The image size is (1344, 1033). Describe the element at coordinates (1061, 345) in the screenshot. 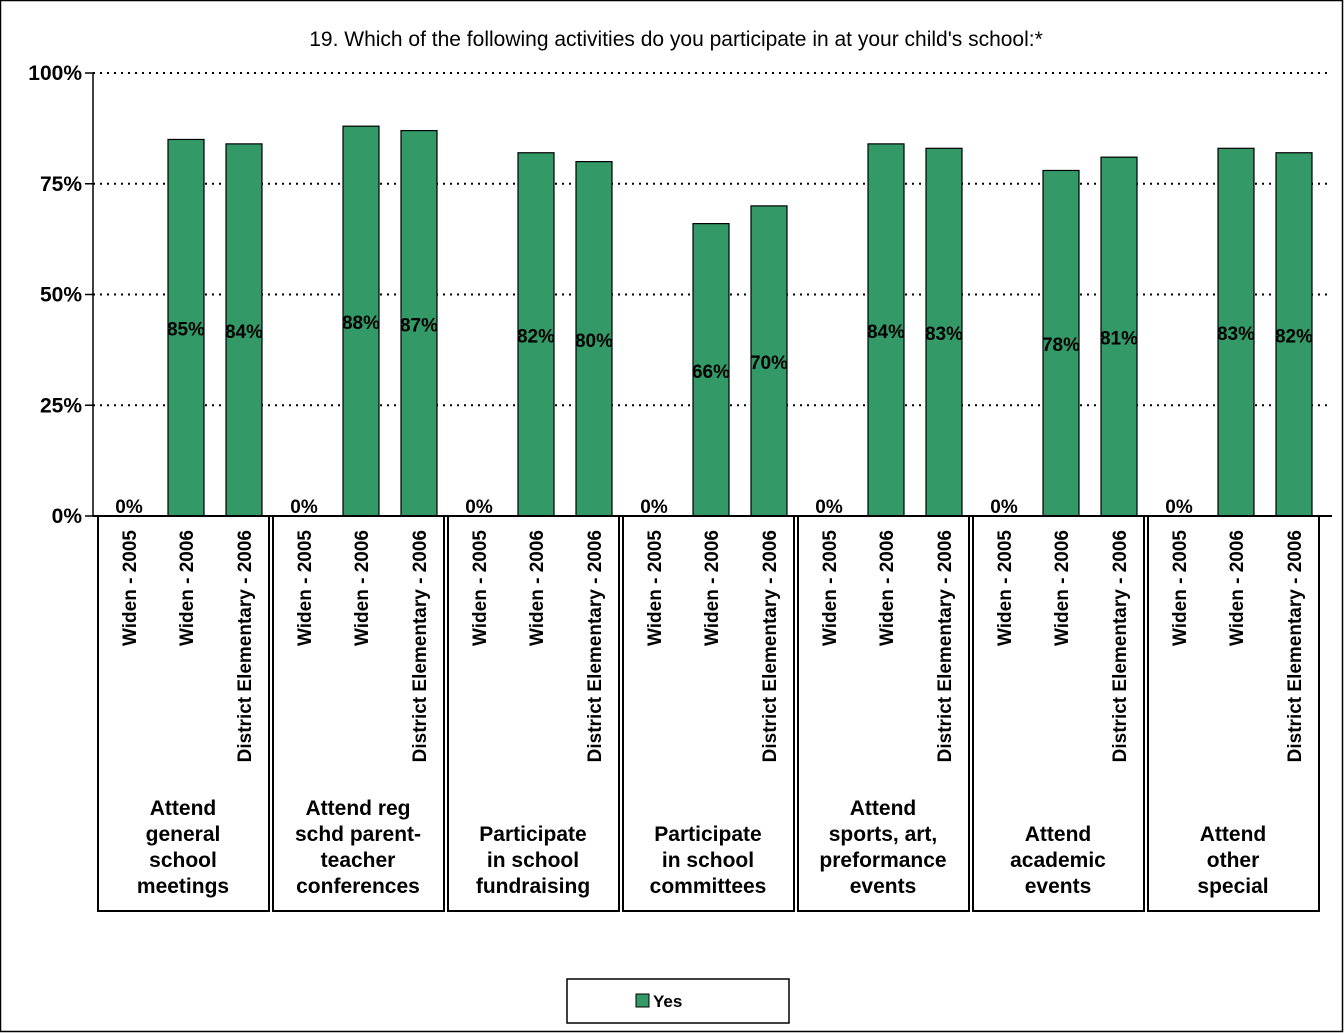

I see `data-label: 78%` at that location.